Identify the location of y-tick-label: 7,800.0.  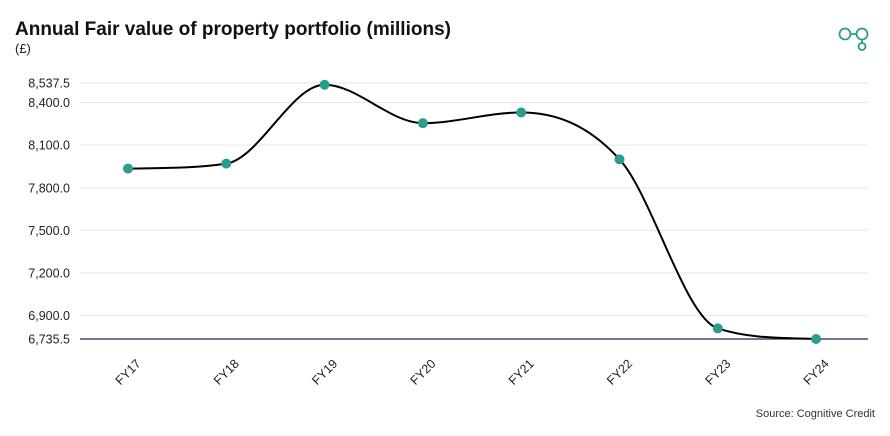
(49, 188).